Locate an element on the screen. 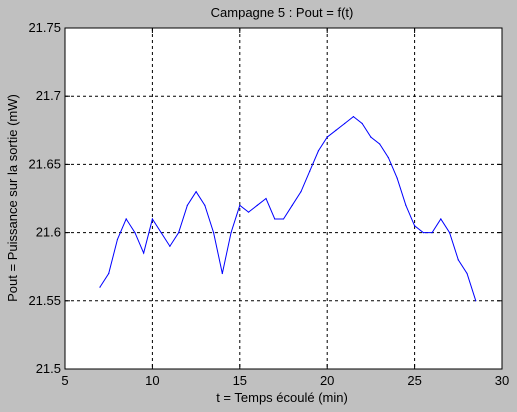  y-tick-label: 21.5 is located at coordinates (48, 368).